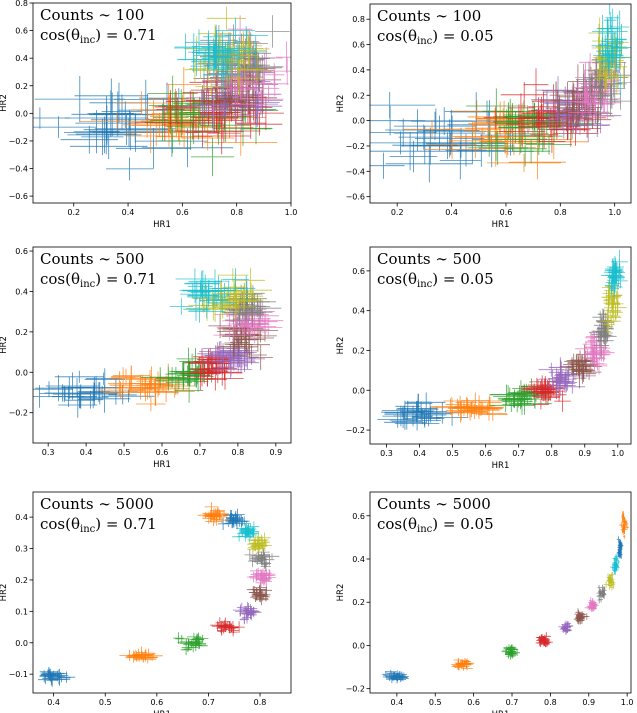 The height and width of the screenshot is (713, 637). I want to click on x-tick-label: 0.7, so click(512, 702).